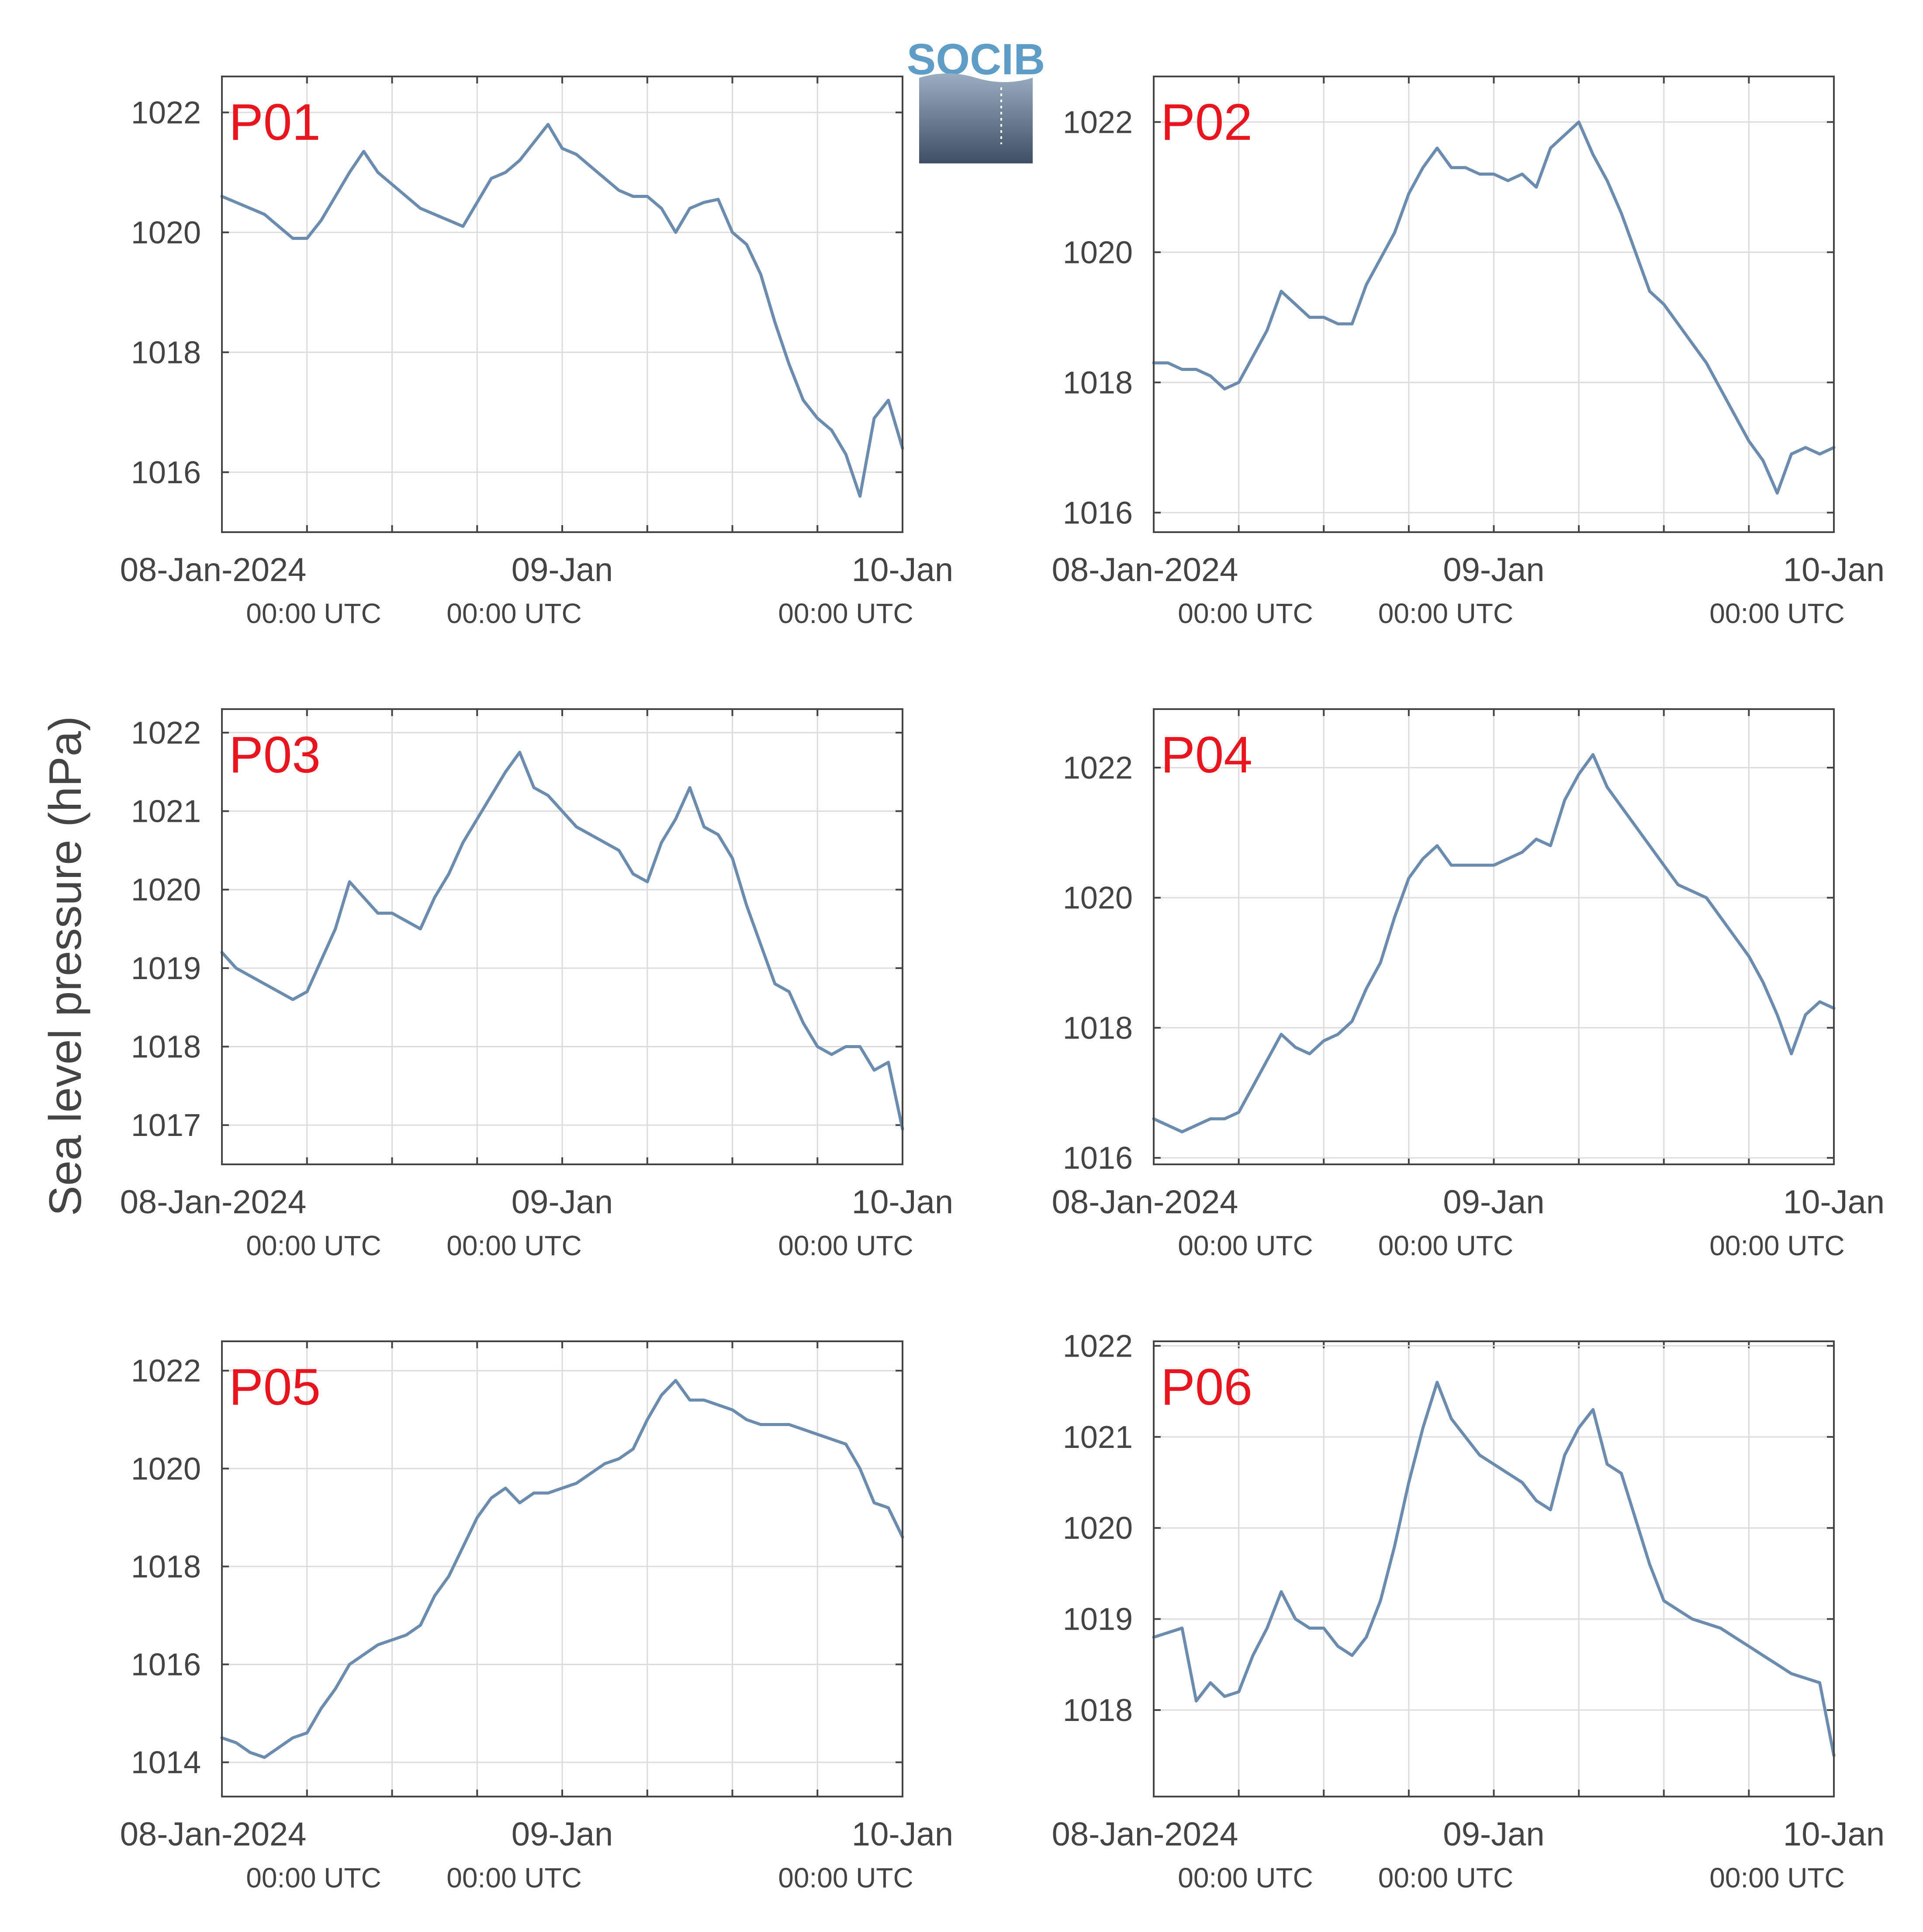 This screenshot has width=1923, height=1932. I want to click on panel-label: P02, so click(1206, 122).